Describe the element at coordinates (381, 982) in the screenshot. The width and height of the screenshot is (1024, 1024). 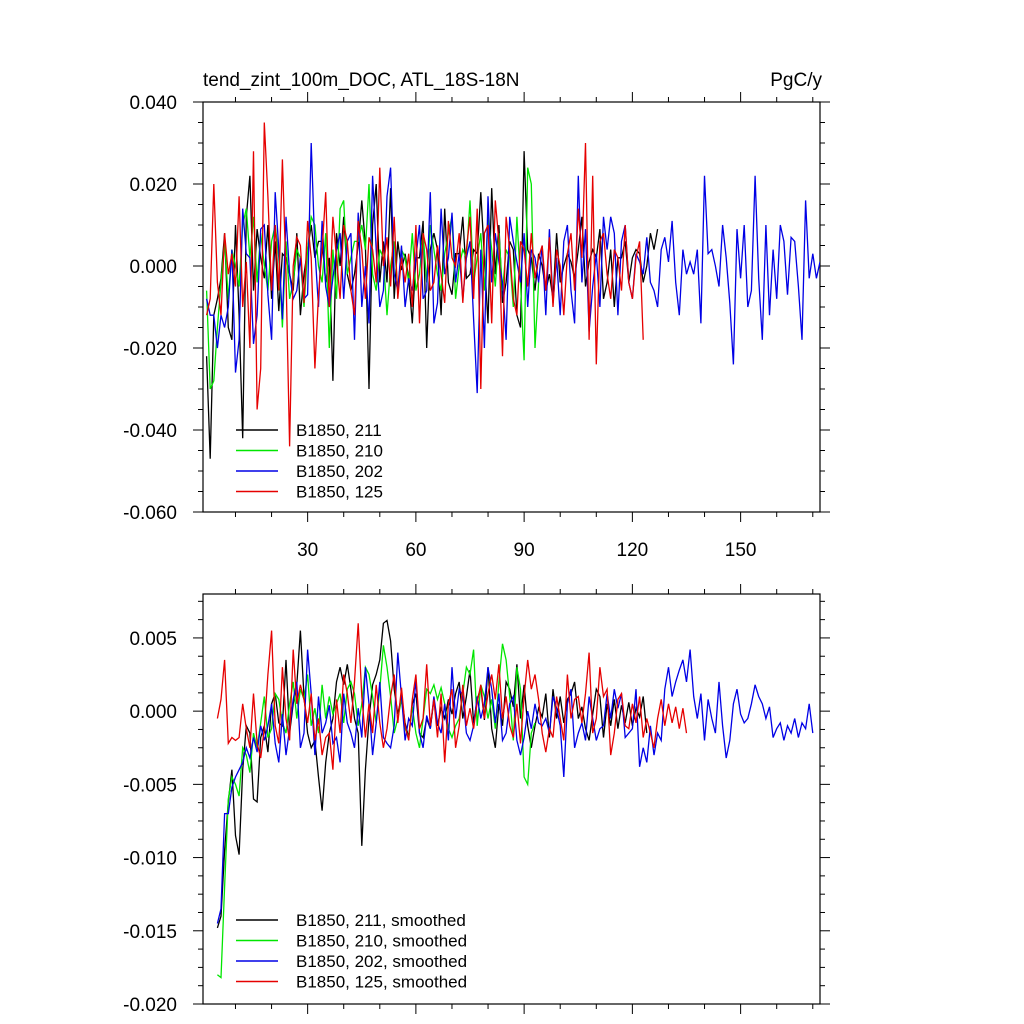
I see `legend-label: B1850, 125, smoothed` at that location.